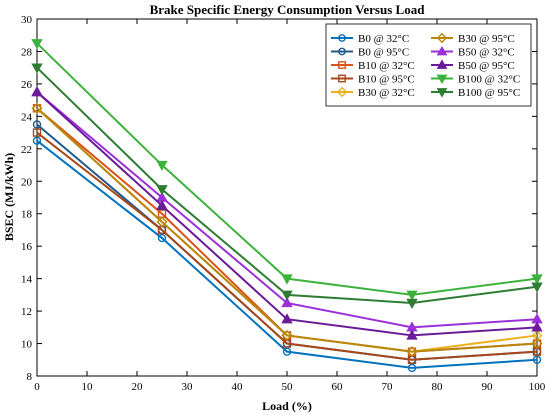  Describe the element at coordinates (27, 280) in the screenshot. I see `y-tick-label: 14` at that location.